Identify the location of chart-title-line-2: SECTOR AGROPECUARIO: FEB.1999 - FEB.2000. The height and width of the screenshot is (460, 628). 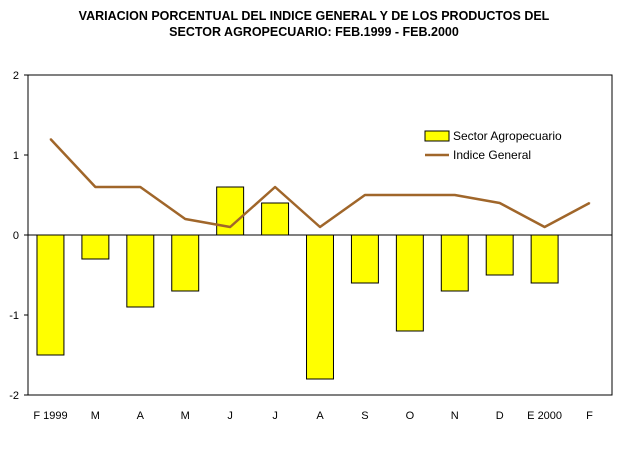
(314, 32).